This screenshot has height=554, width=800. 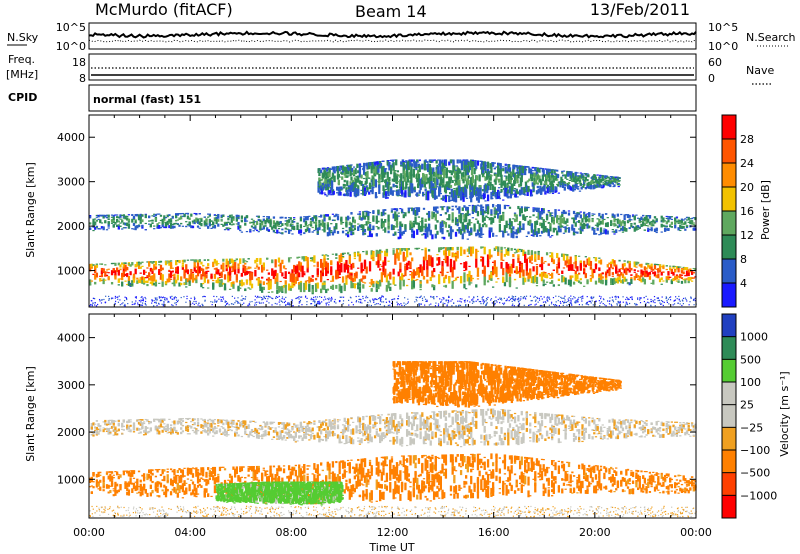 What do you see at coordinates (771, 37) in the screenshot?
I see `nsearch-label: N.Search` at bounding box center [771, 37].